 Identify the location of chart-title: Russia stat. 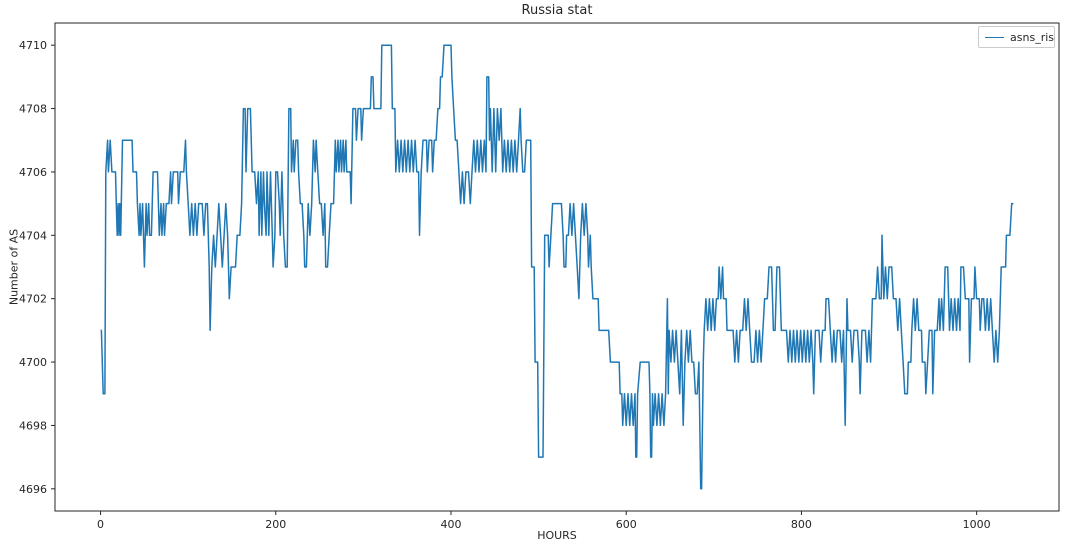
(557, 10).